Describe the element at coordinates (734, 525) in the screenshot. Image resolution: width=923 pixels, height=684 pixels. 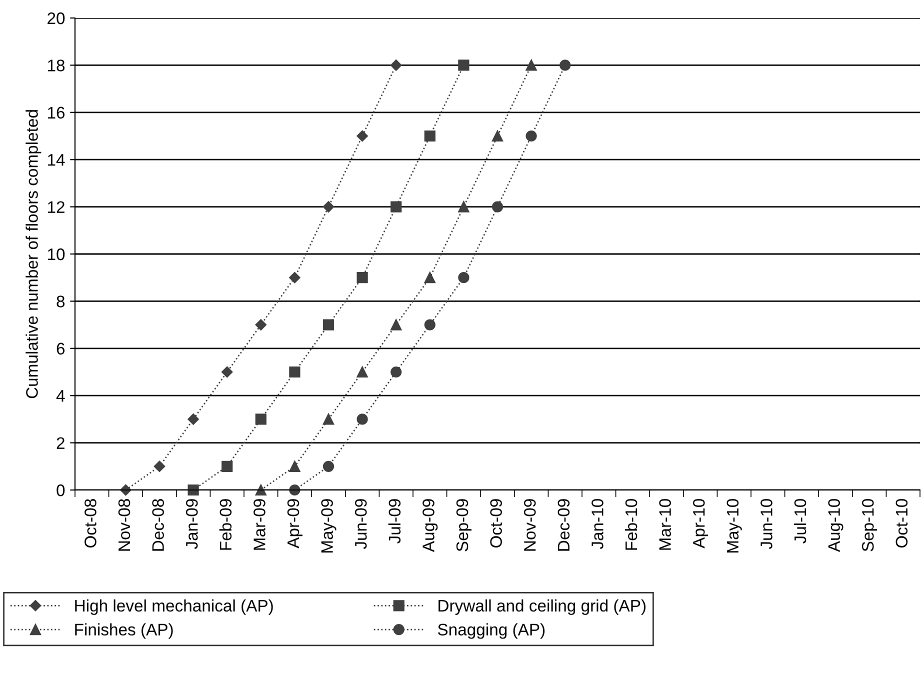
I see `x-tick-label: May-10` at that location.